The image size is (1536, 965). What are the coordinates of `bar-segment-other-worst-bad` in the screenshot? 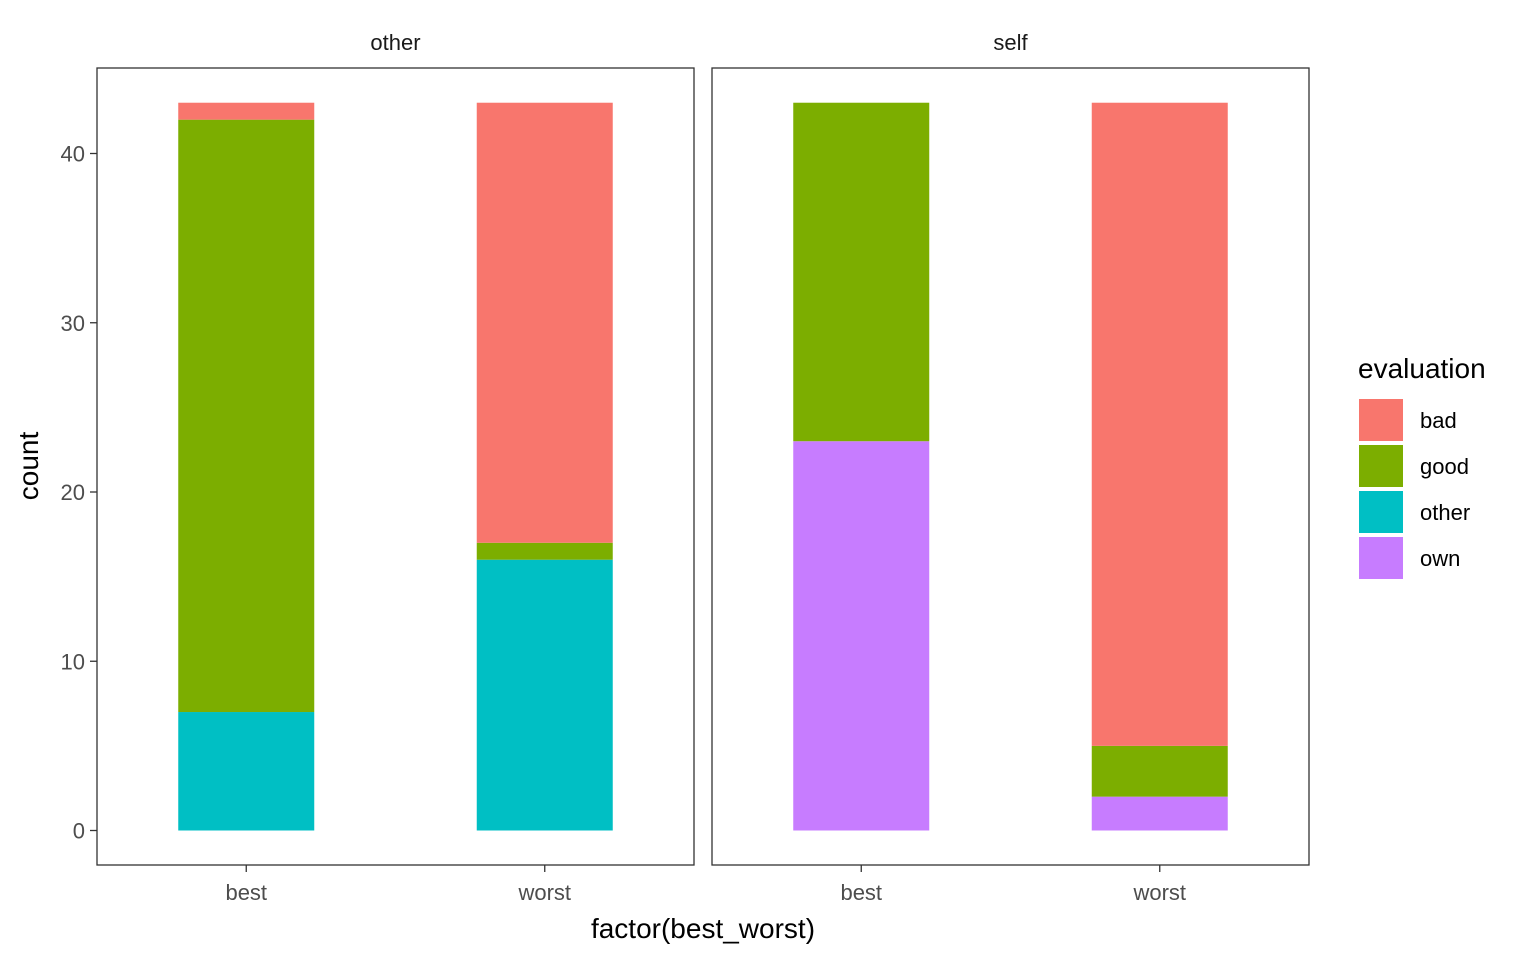 It's located at (544, 322).